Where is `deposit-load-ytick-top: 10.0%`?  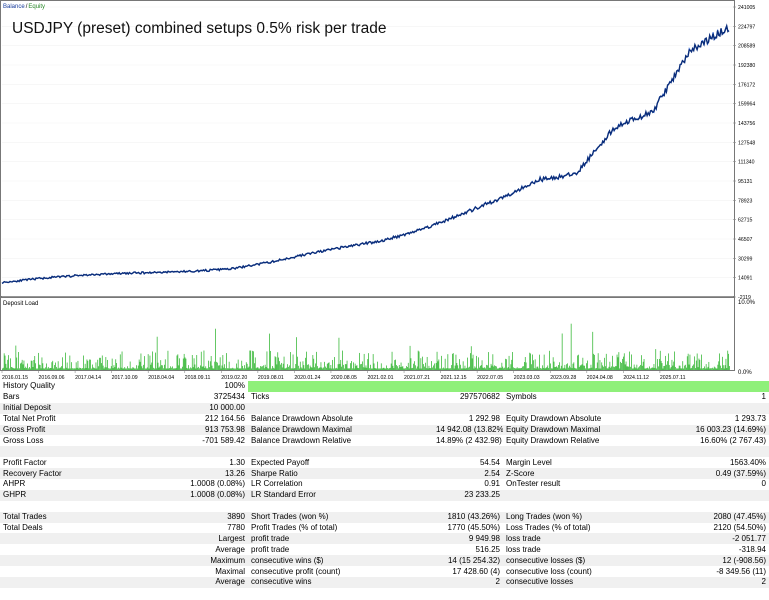
deposit-load-ytick-top: 10.0% is located at coordinates (747, 303).